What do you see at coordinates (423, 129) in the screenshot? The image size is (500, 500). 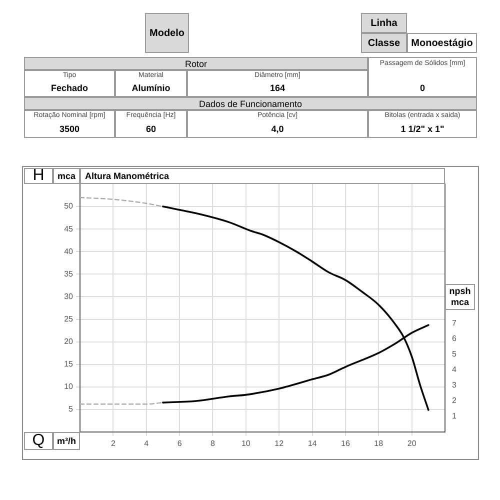 I see `text: 1 1/2" x 1"` at bounding box center [423, 129].